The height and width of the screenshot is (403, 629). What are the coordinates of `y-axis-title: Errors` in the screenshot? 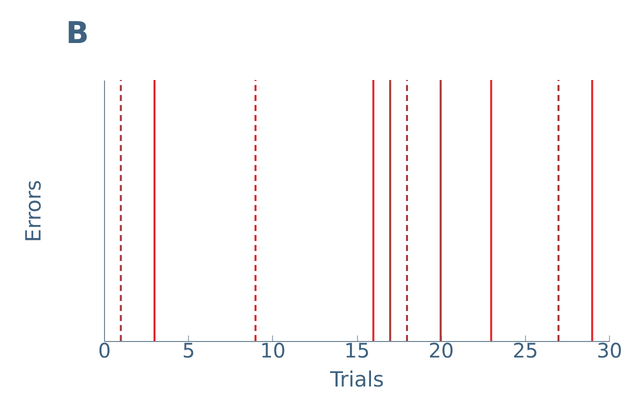 It's located at (34, 211).